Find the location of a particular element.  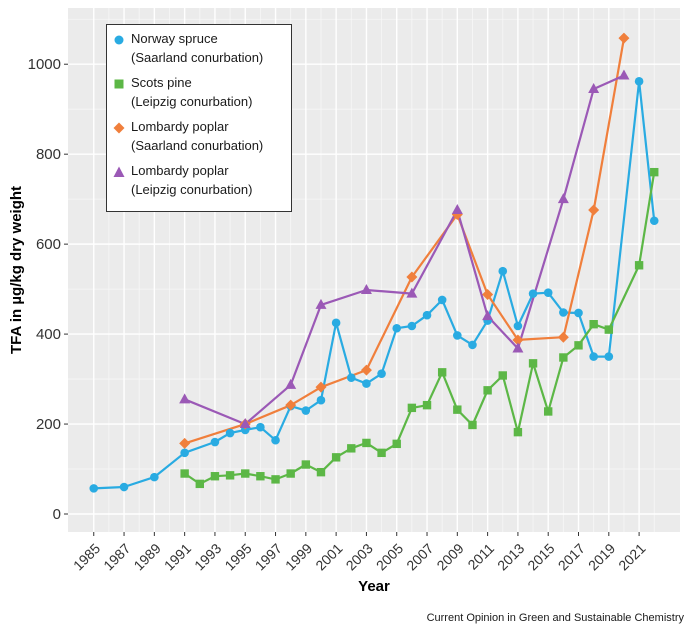

legend-label-location: (Leipzig conurbation) is located at coordinates (192, 101).